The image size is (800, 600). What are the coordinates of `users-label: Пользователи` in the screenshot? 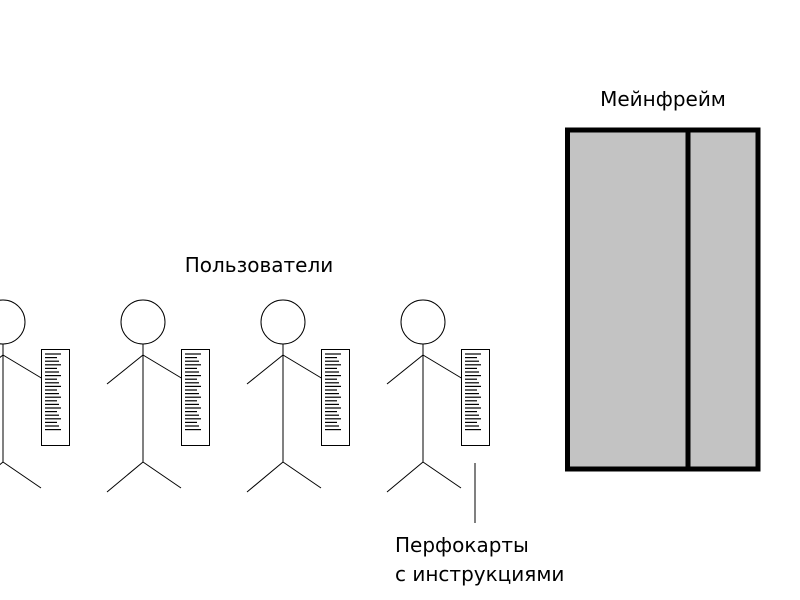 It's located at (259, 265).